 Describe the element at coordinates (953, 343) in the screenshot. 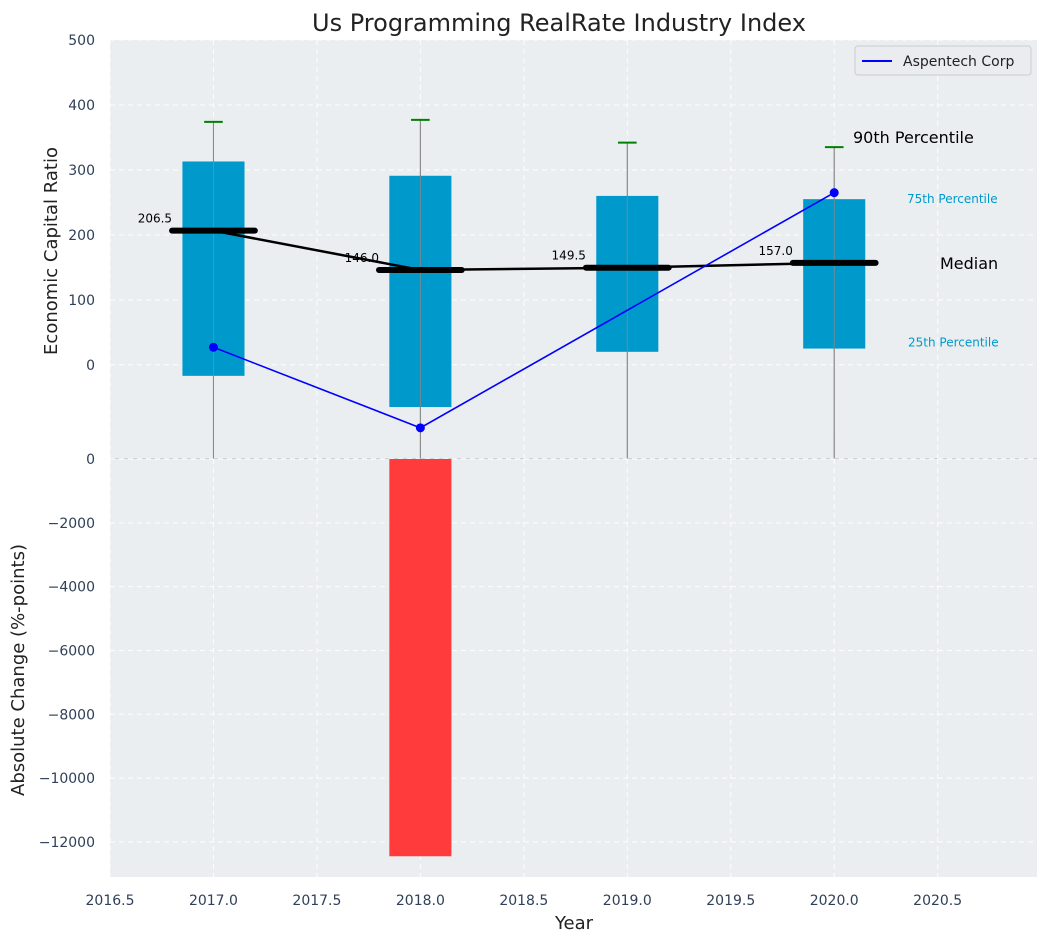

I see `annotation-p25: 25th Percentile` at that location.